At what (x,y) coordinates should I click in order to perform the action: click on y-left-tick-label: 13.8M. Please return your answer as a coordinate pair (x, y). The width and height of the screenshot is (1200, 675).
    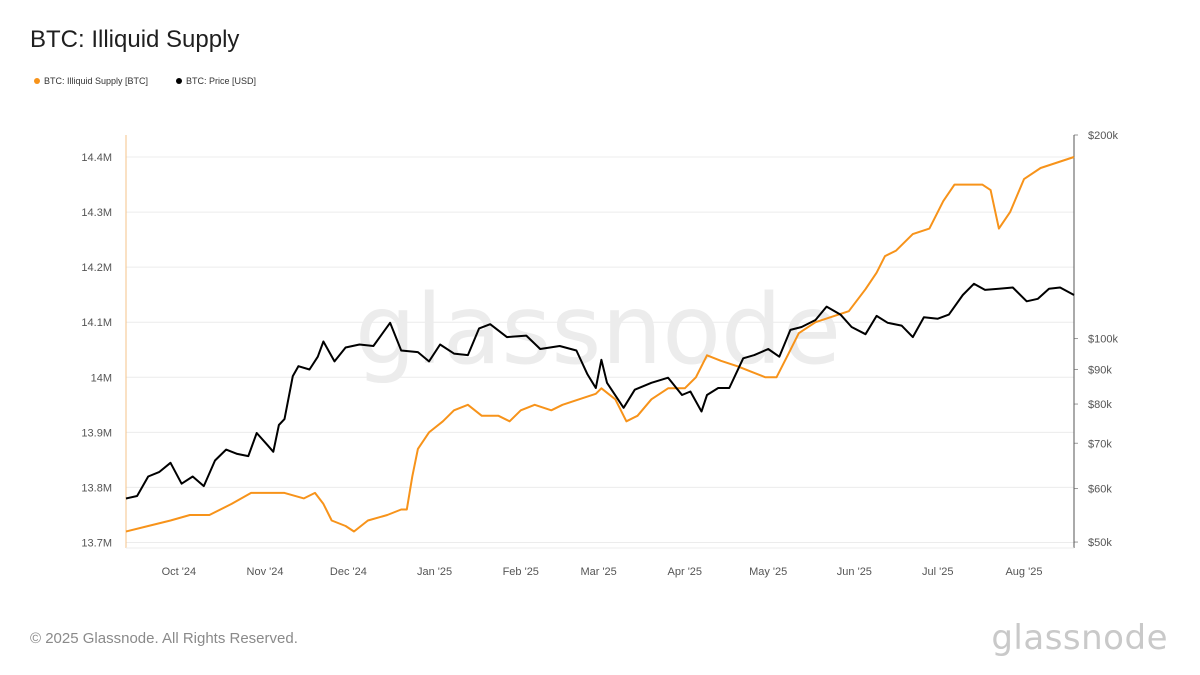
    Looking at the image, I should click on (96, 488).